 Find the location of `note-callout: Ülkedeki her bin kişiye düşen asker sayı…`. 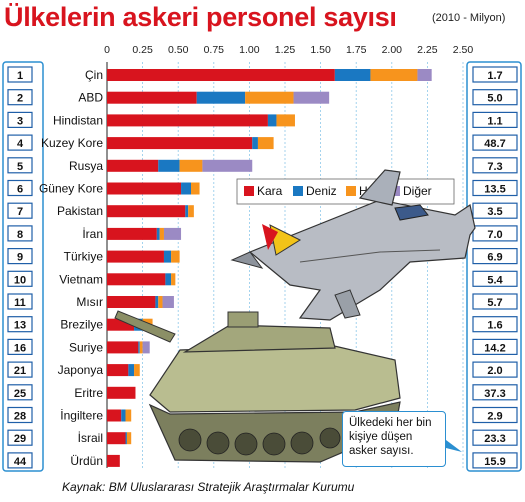

note-callout: Ülkedeki her bin kişiye düşen asker sayı… is located at coordinates (394, 439).